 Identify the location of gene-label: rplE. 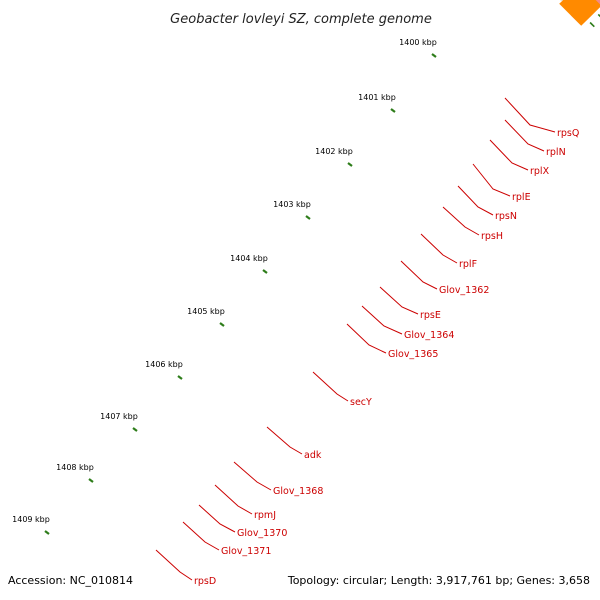
(521, 197).